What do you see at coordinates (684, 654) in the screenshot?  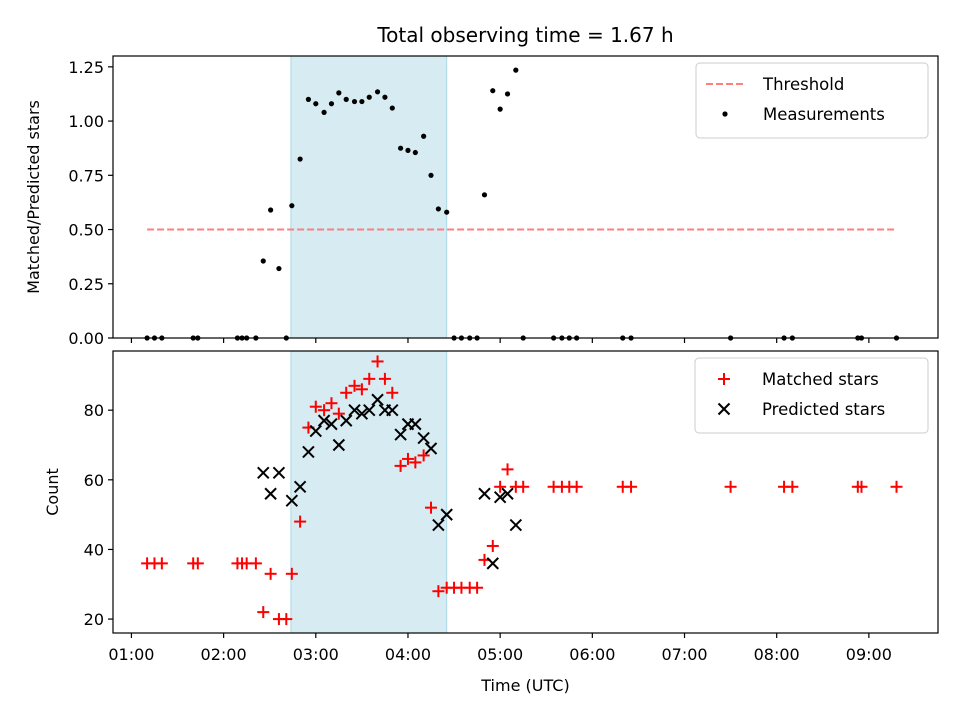 I see `x-tick-label: 07:00` at bounding box center [684, 654].